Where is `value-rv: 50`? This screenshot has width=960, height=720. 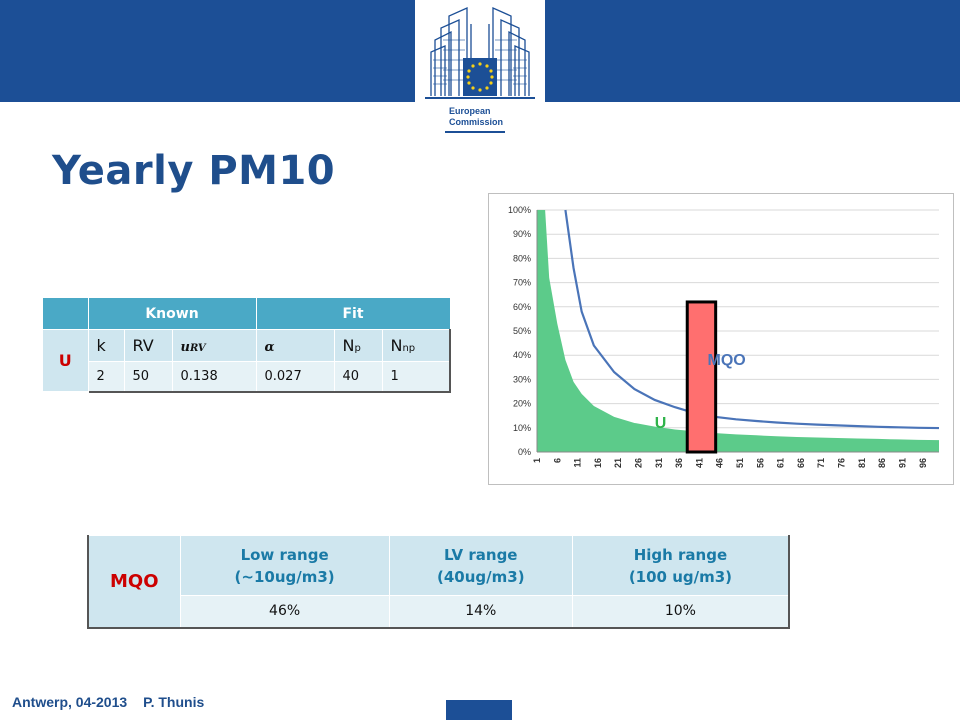 value-rv: 50 is located at coordinates (148, 377).